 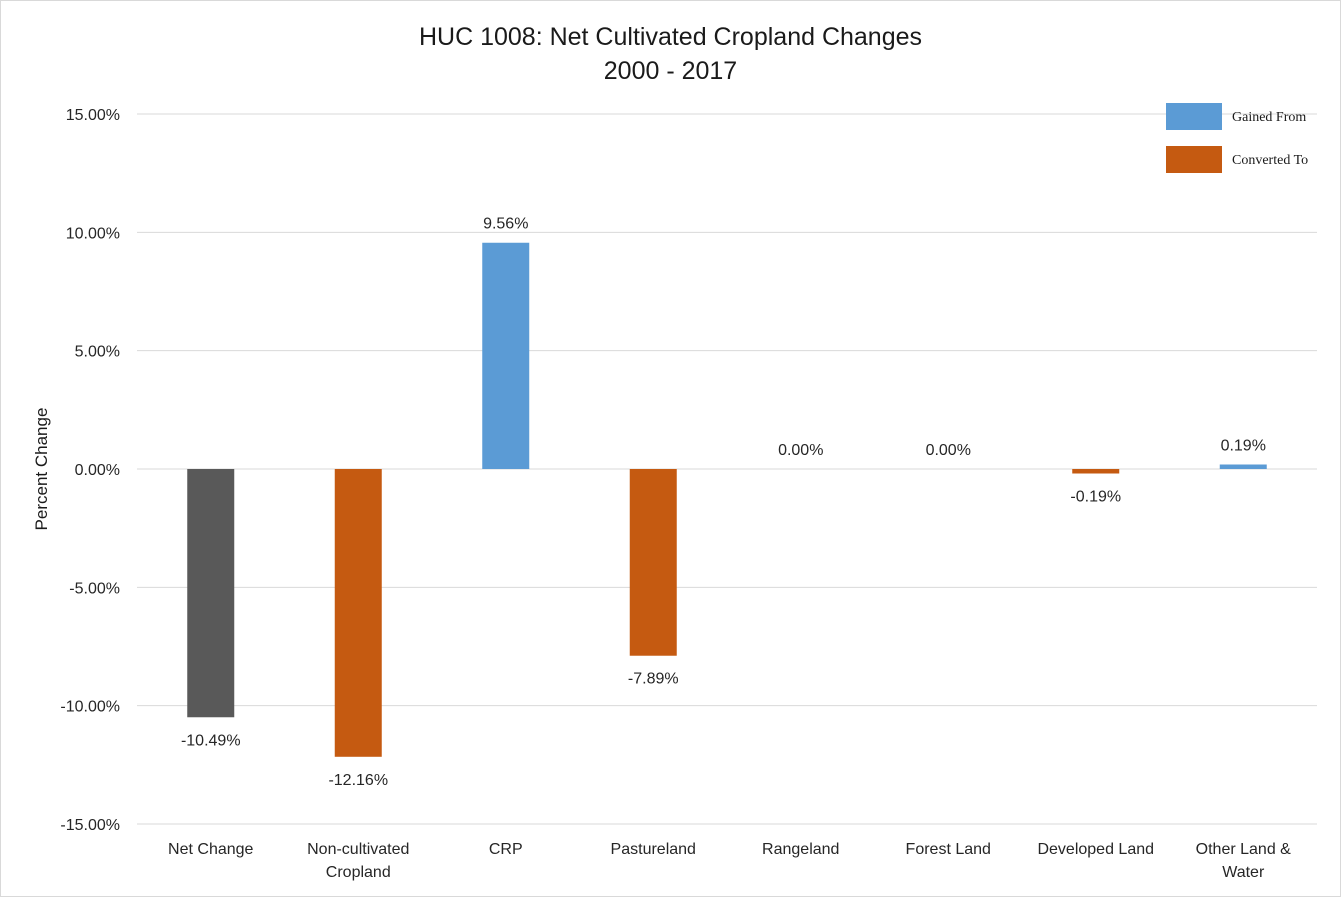 I want to click on y-tick-label: 0.00%, so click(x=97, y=470).